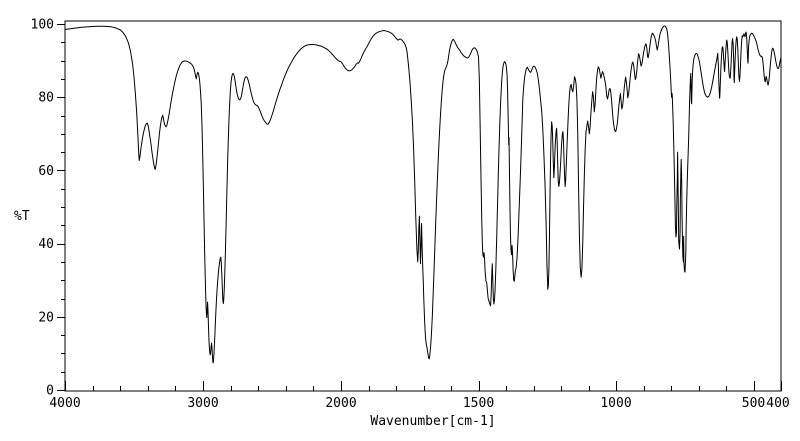  Describe the element at coordinates (615, 403) in the screenshot. I see `x-tick-label: 1000` at that location.